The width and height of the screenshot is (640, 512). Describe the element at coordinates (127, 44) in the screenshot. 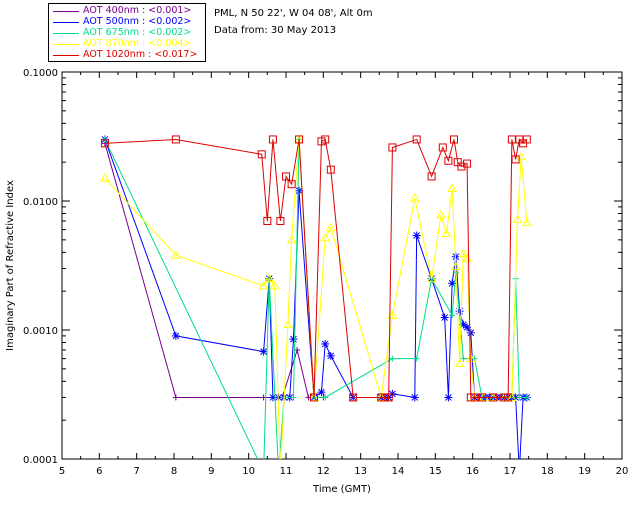

I see `legend-entry-870nm: AOT 870nm : <0.004>` at that location.